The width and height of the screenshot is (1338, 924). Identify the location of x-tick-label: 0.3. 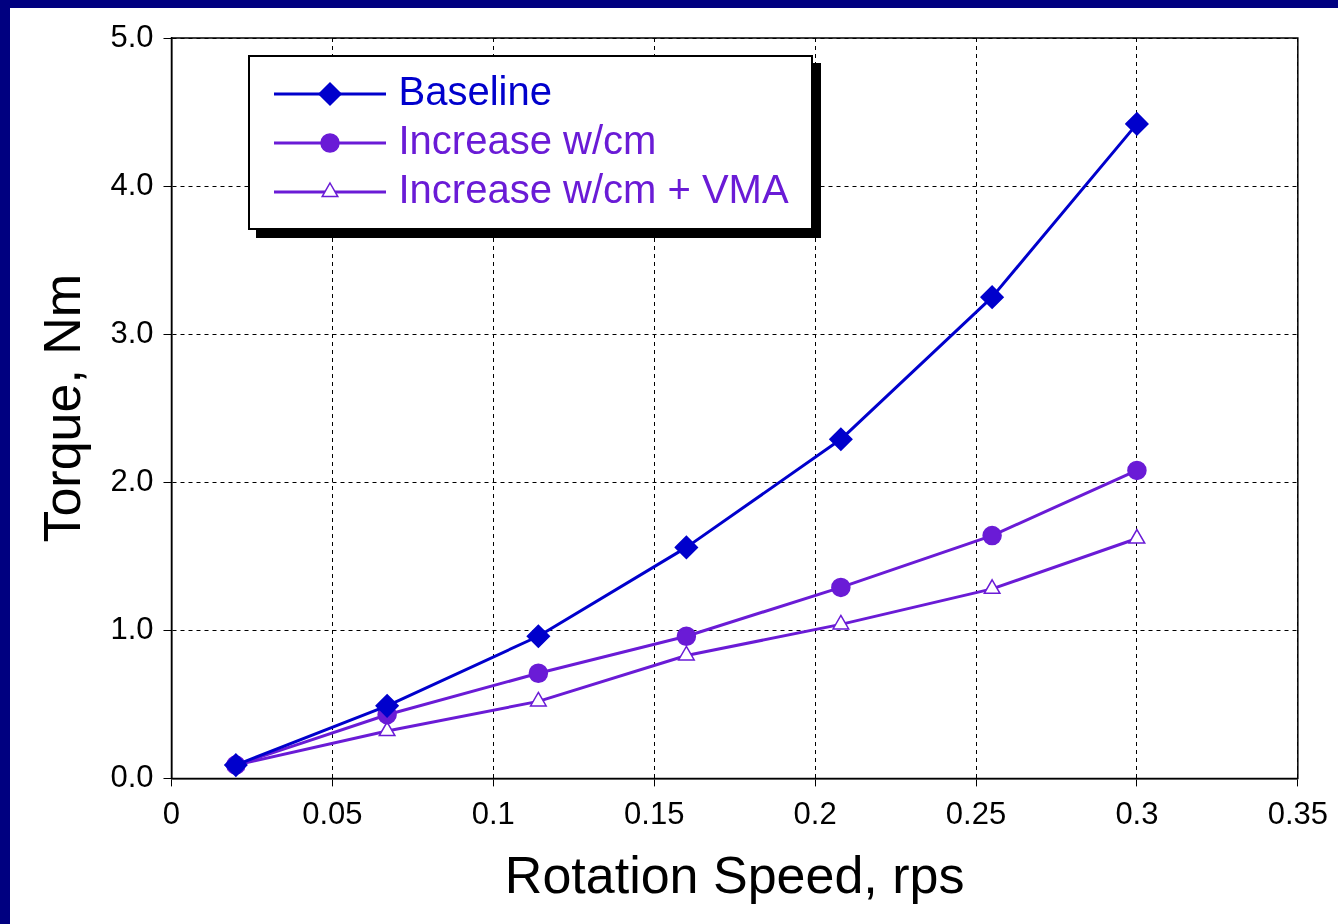
(1137, 813).